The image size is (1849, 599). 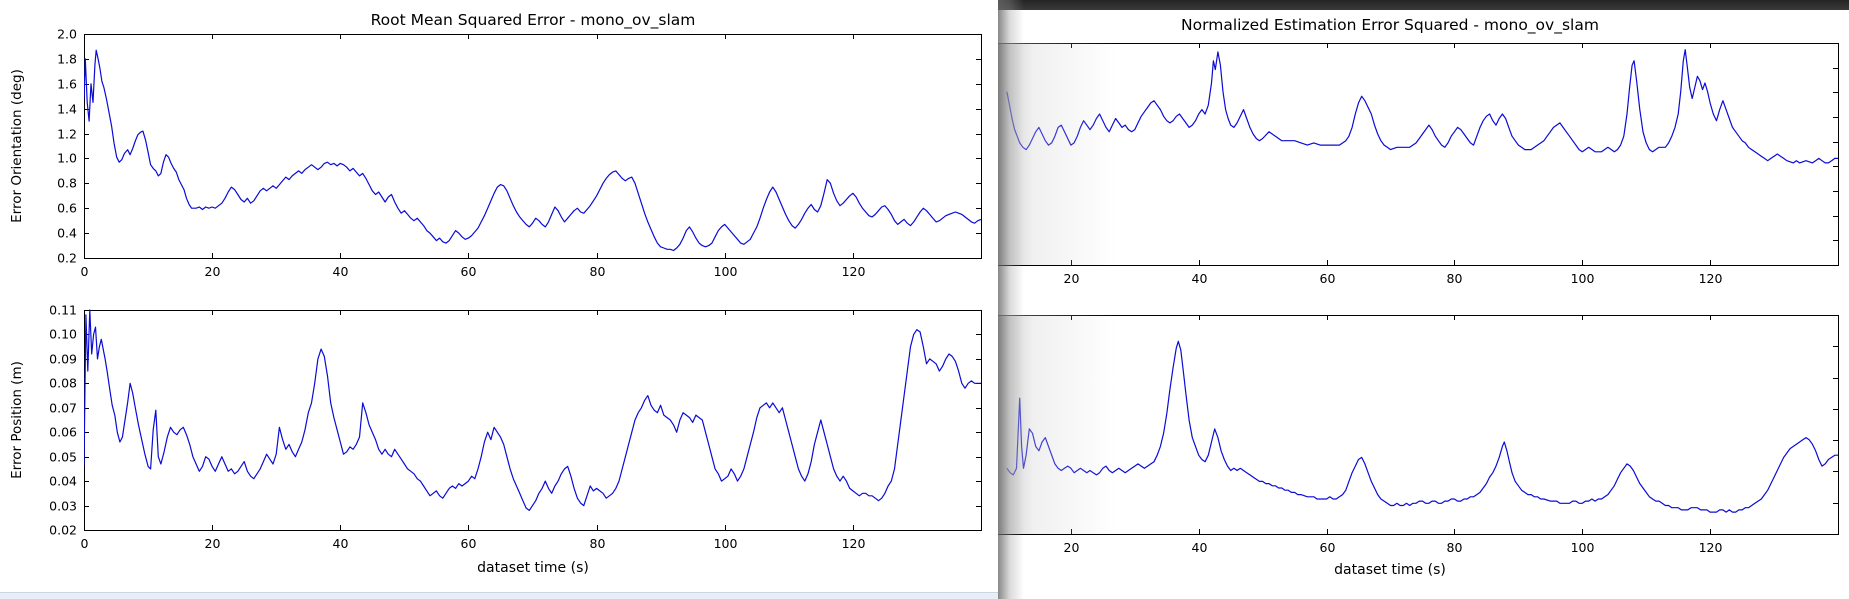 I want to click on svg-text: 1.2, so click(x=67, y=134).